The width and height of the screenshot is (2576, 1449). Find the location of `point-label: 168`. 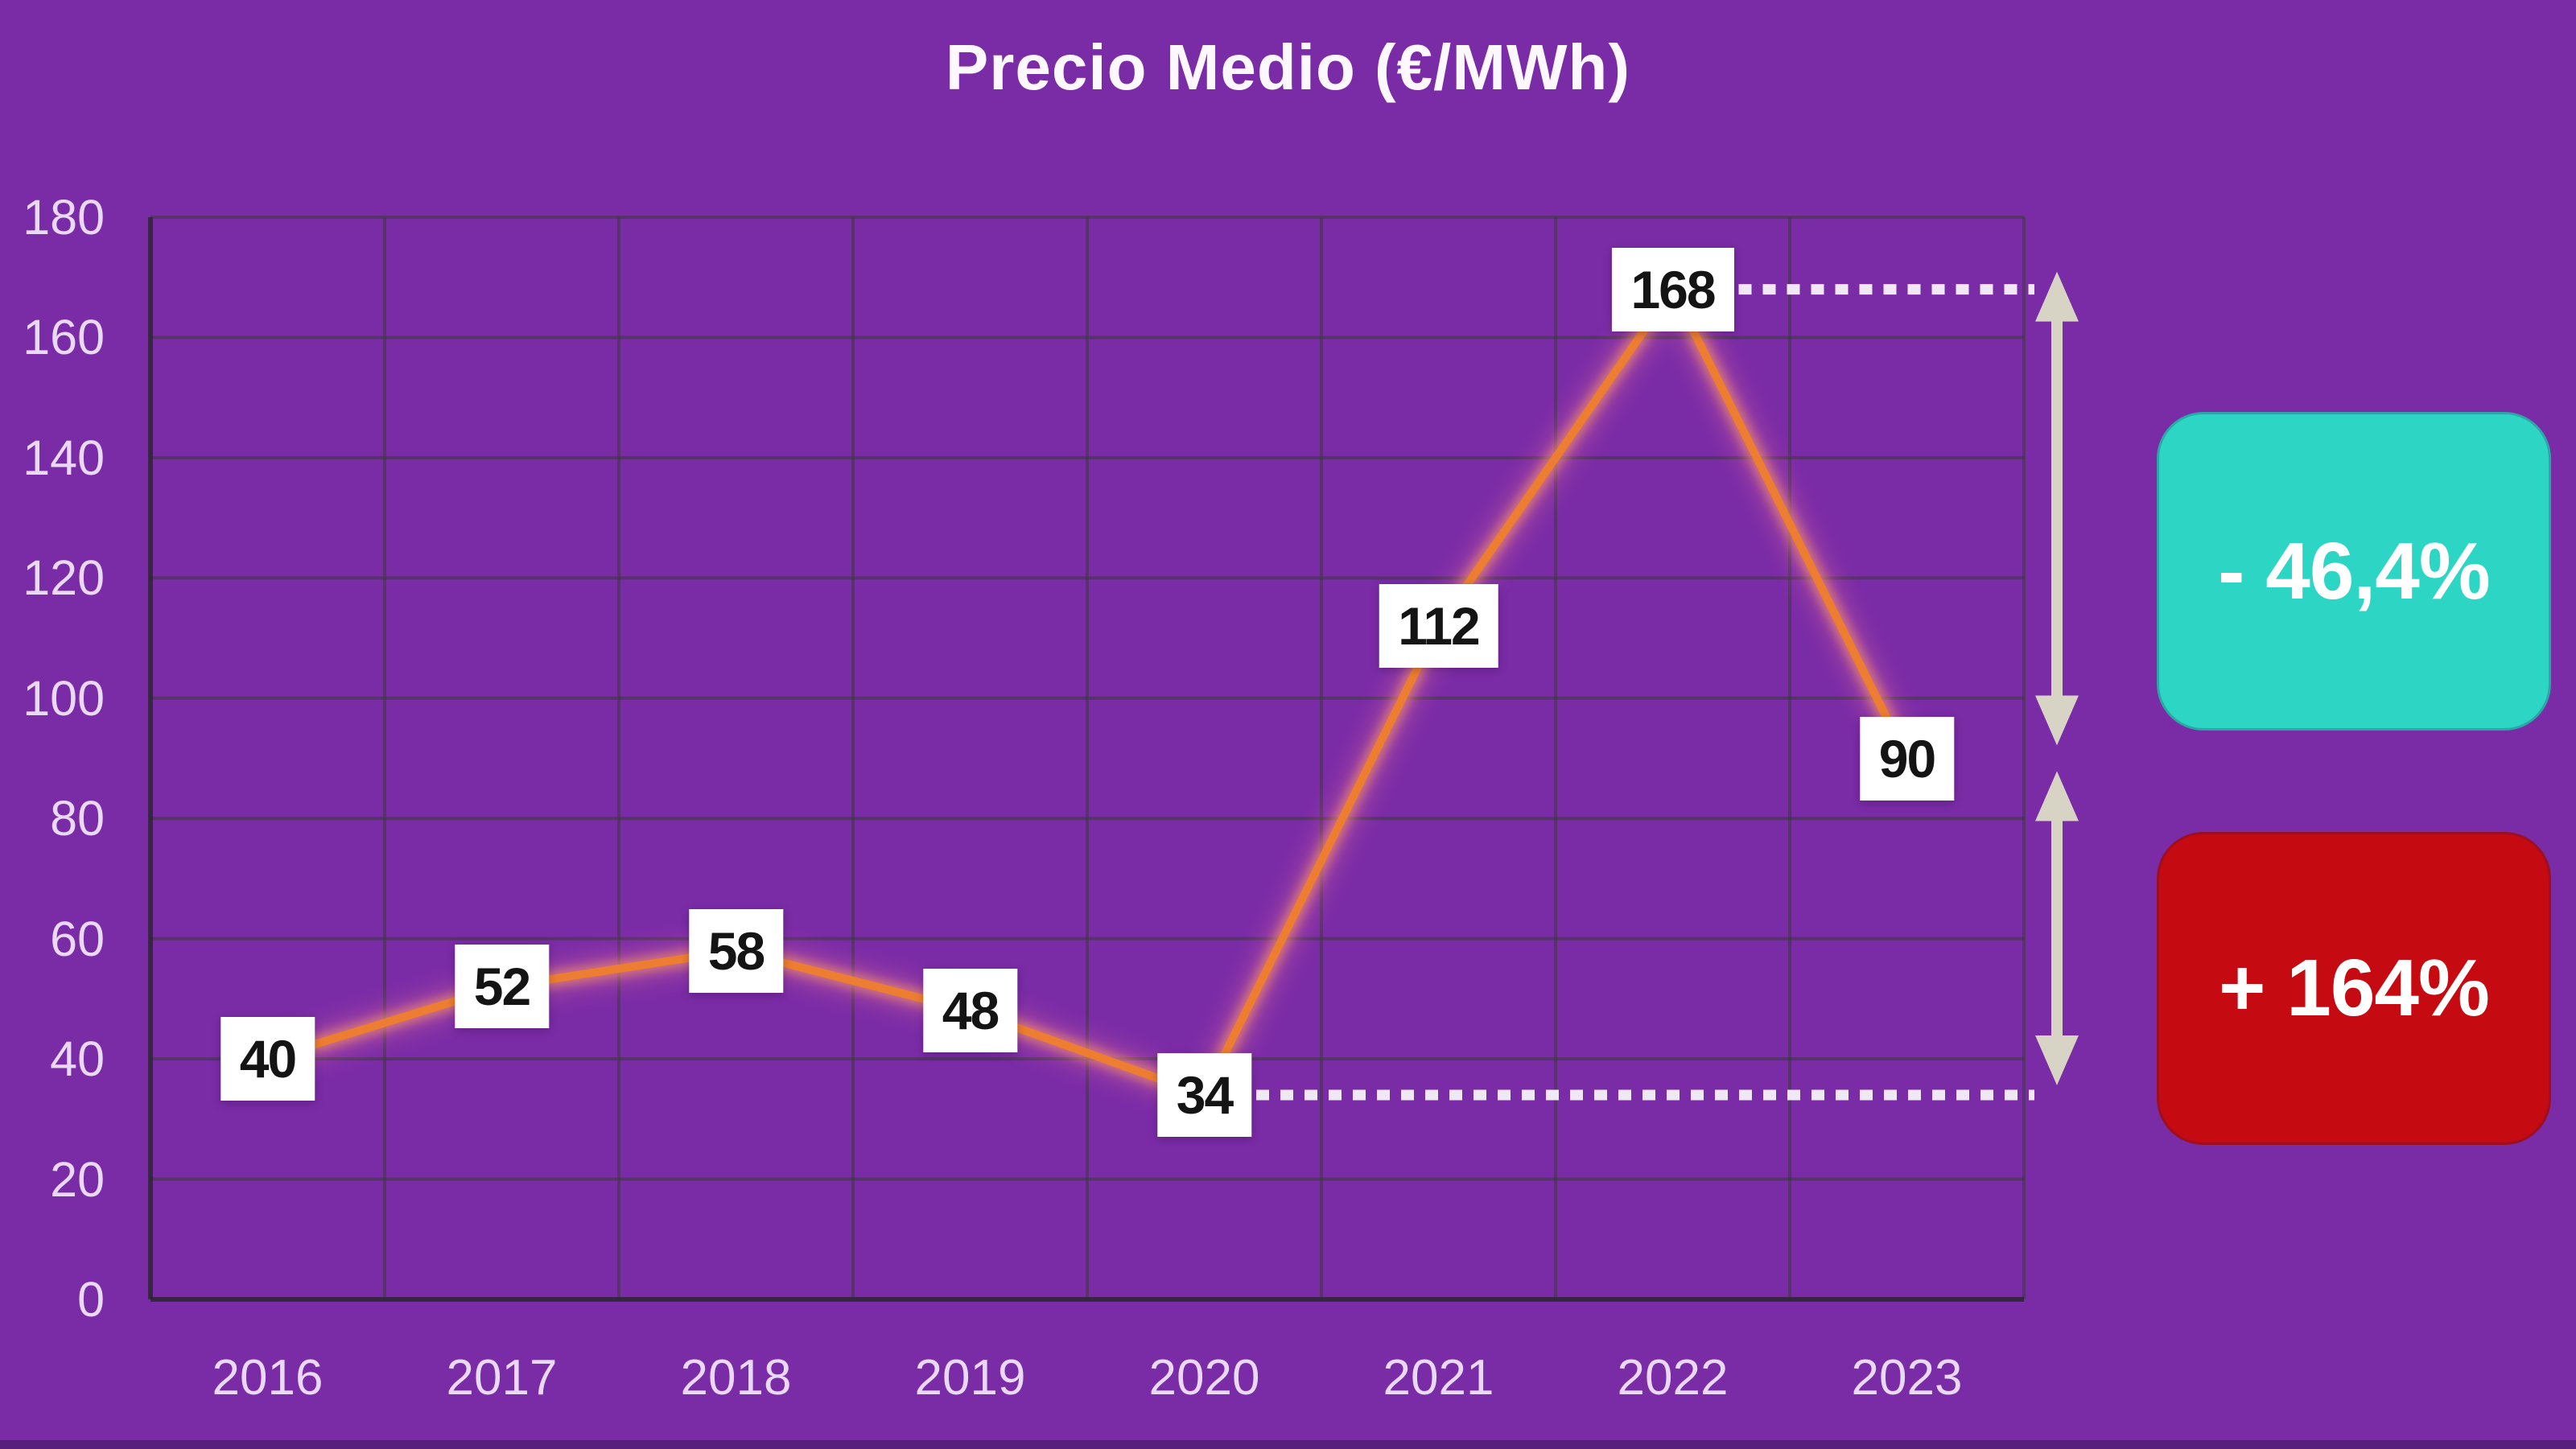

point-label: 168 is located at coordinates (1672, 289).